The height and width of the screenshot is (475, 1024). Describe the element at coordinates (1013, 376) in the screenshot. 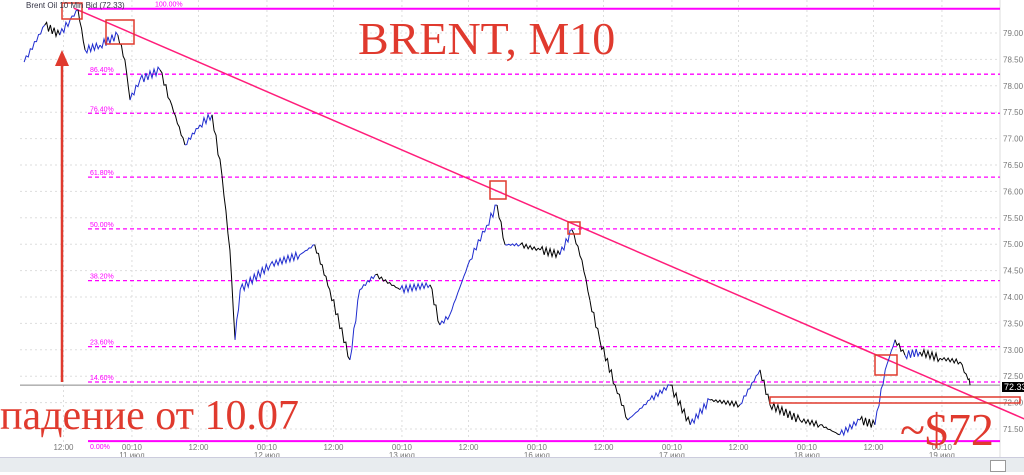

I see `y-tick-label: 72.50` at that location.